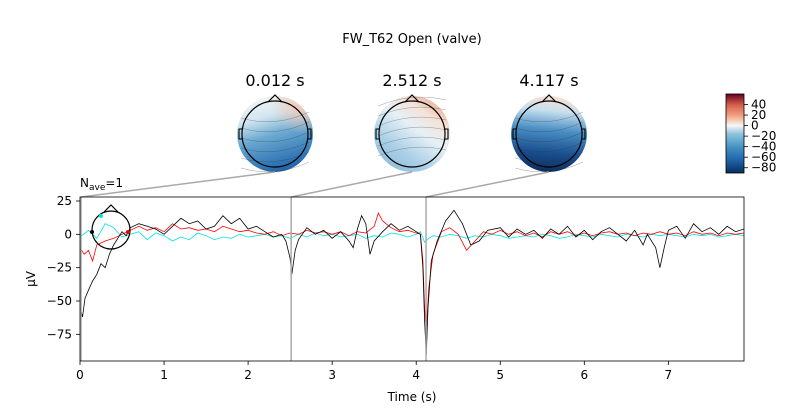 The width and height of the screenshot is (800, 420). I want to click on x-tick-label: 0, so click(80, 375).